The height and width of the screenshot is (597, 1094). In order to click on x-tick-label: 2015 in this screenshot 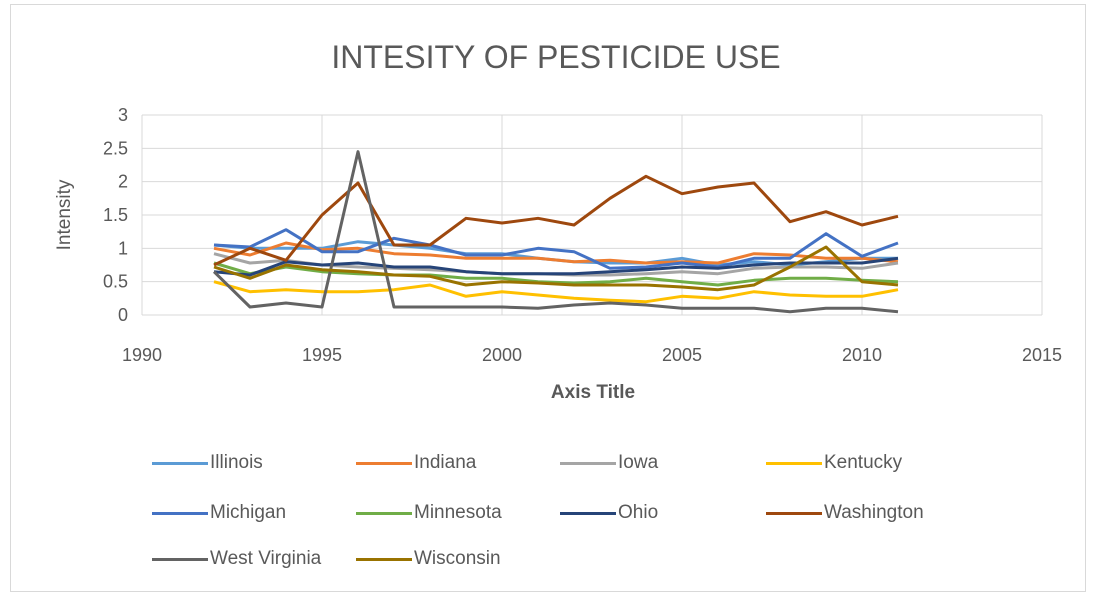, I will do `click(1042, 355)`.